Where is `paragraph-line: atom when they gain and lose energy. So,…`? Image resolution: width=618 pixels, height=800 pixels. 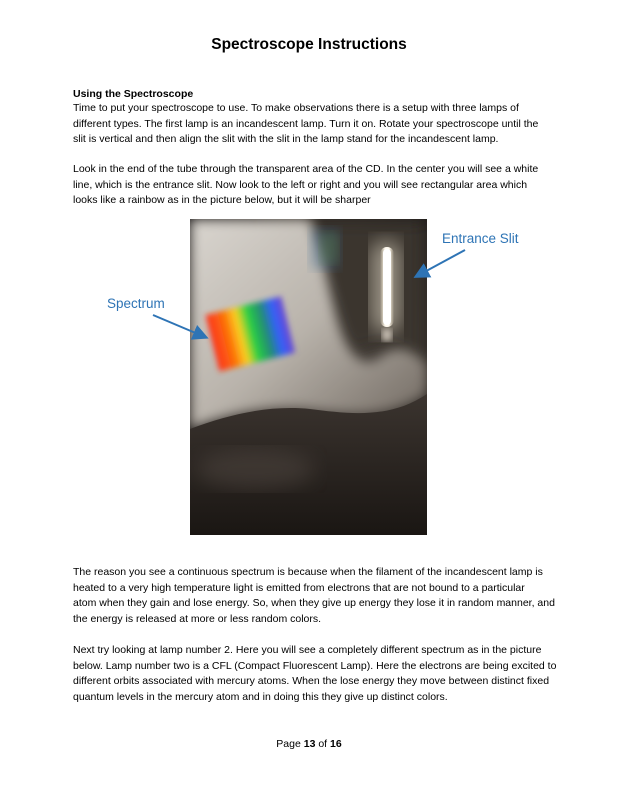
paragraph-line: atom when they gain and lose energy. So,… is located at coordinates (314, 603).